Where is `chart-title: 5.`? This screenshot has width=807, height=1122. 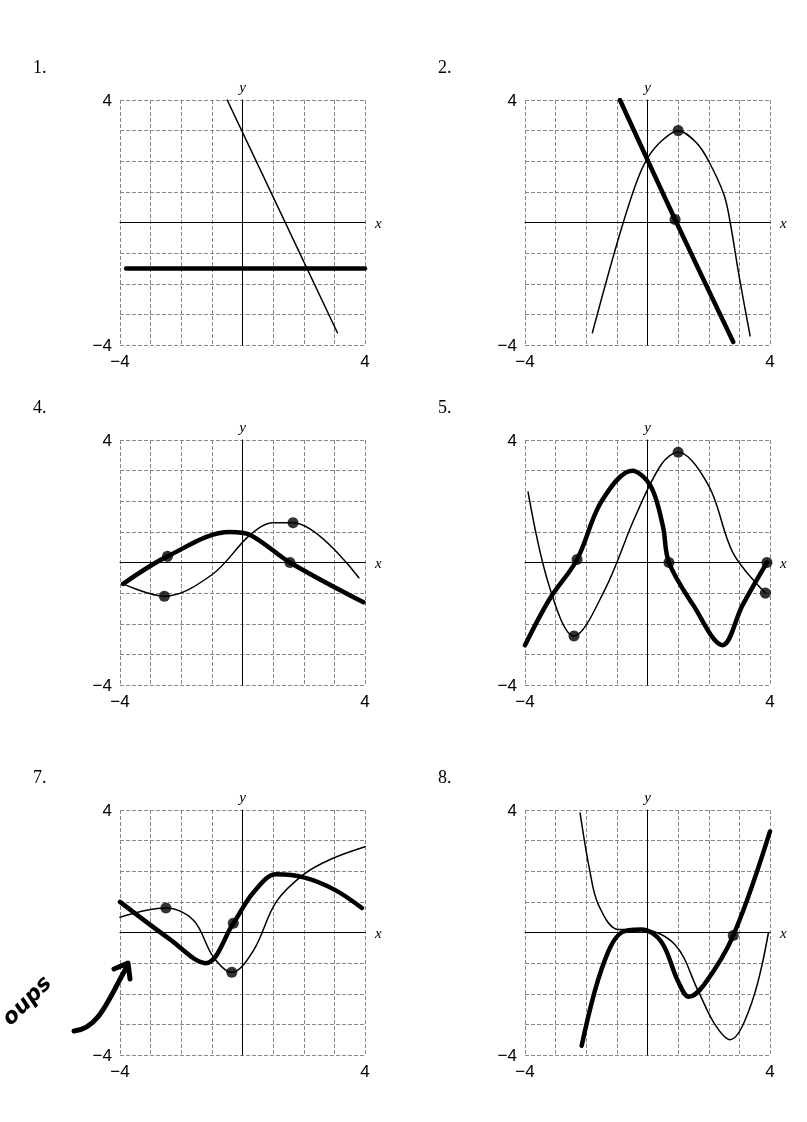
chart-title: 5. is located at coordinates (445, 407).